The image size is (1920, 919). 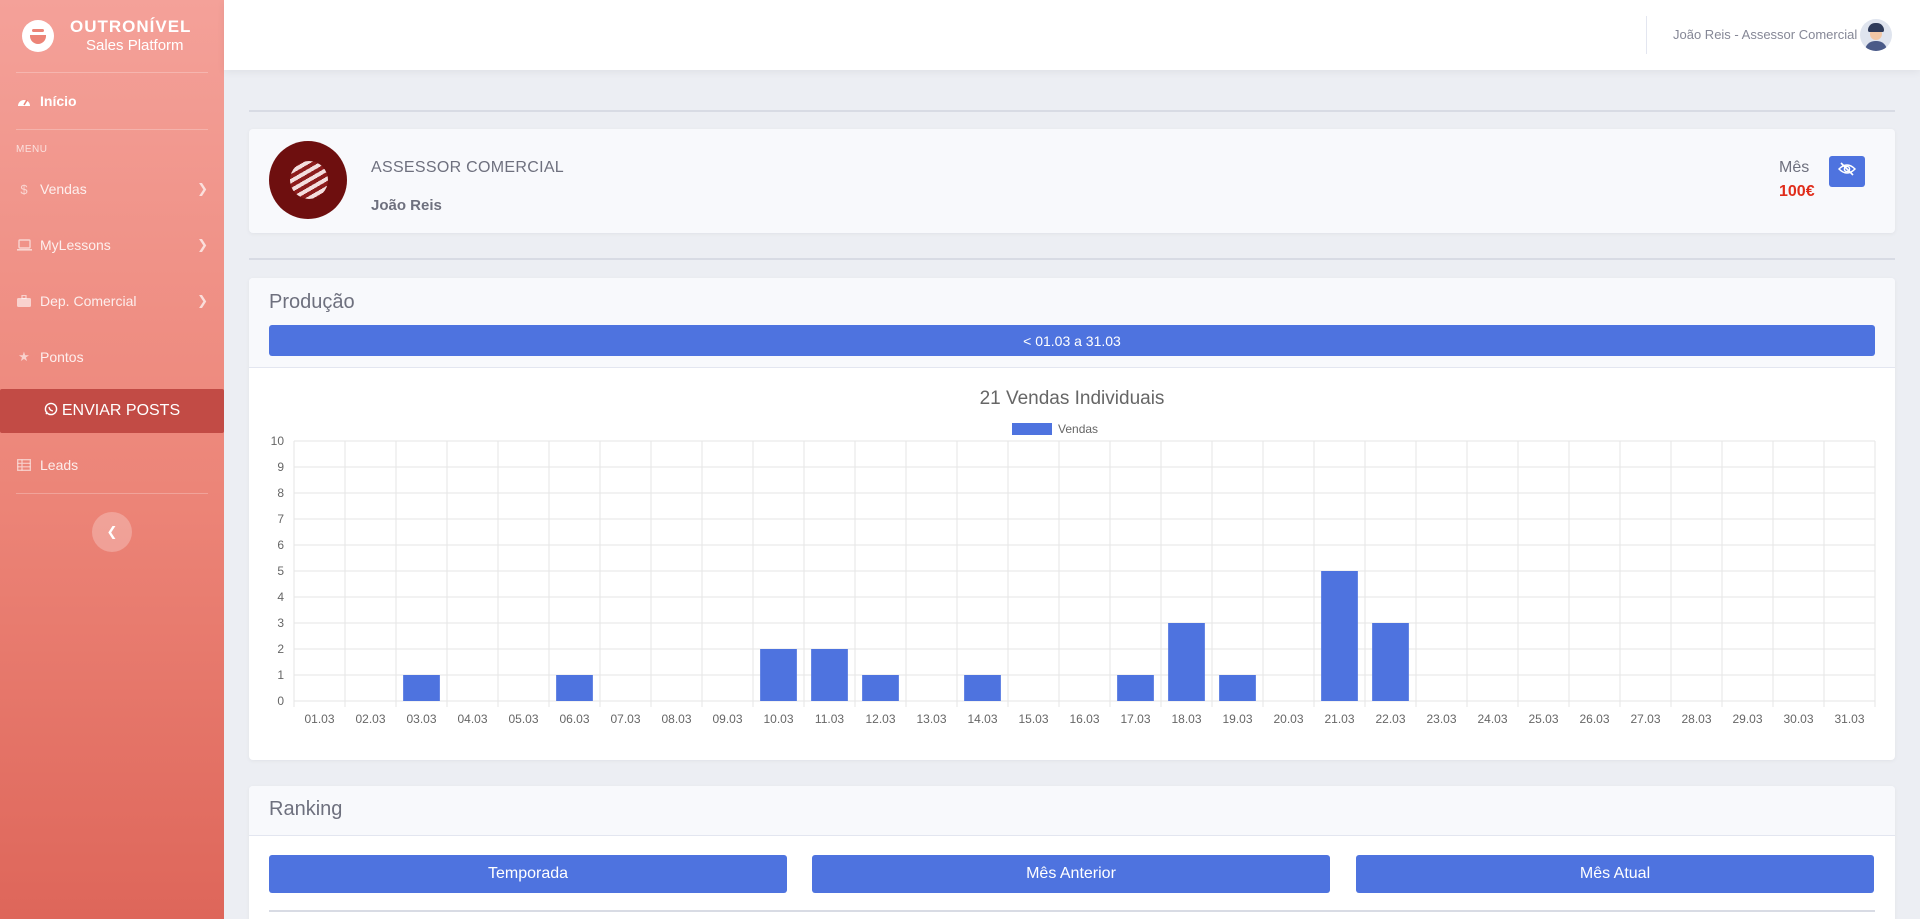 What do you see at coordinates (1237, 719) in the screenshot?
I see `x-tick-label: 19.03` at bounding box center [1237, 719].